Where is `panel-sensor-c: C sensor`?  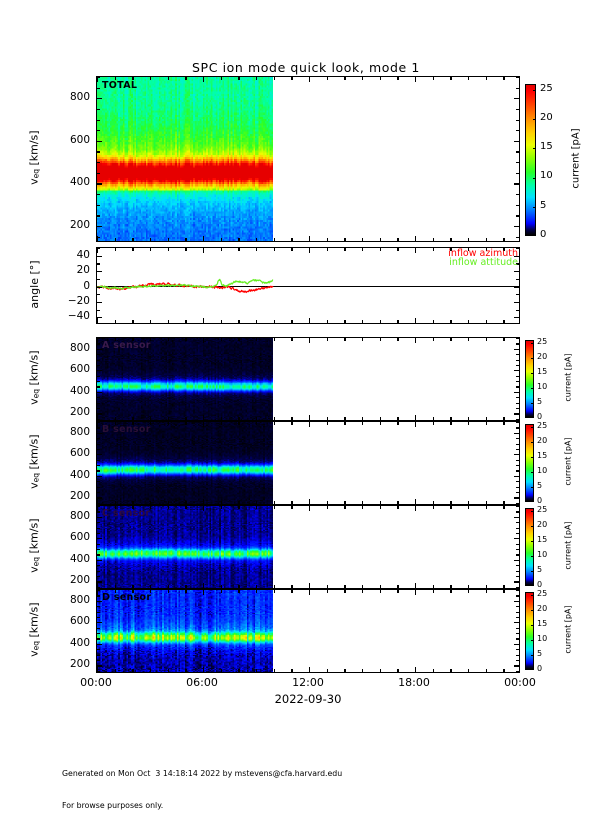
panel-sensor-c: C sensor is located at coordinates (308, 547).